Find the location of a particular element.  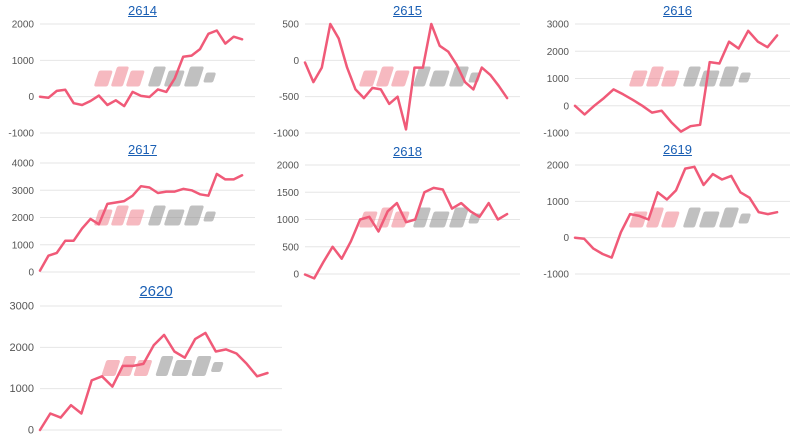

y-tick-label: 1500 is located at coordinates (288, 193).